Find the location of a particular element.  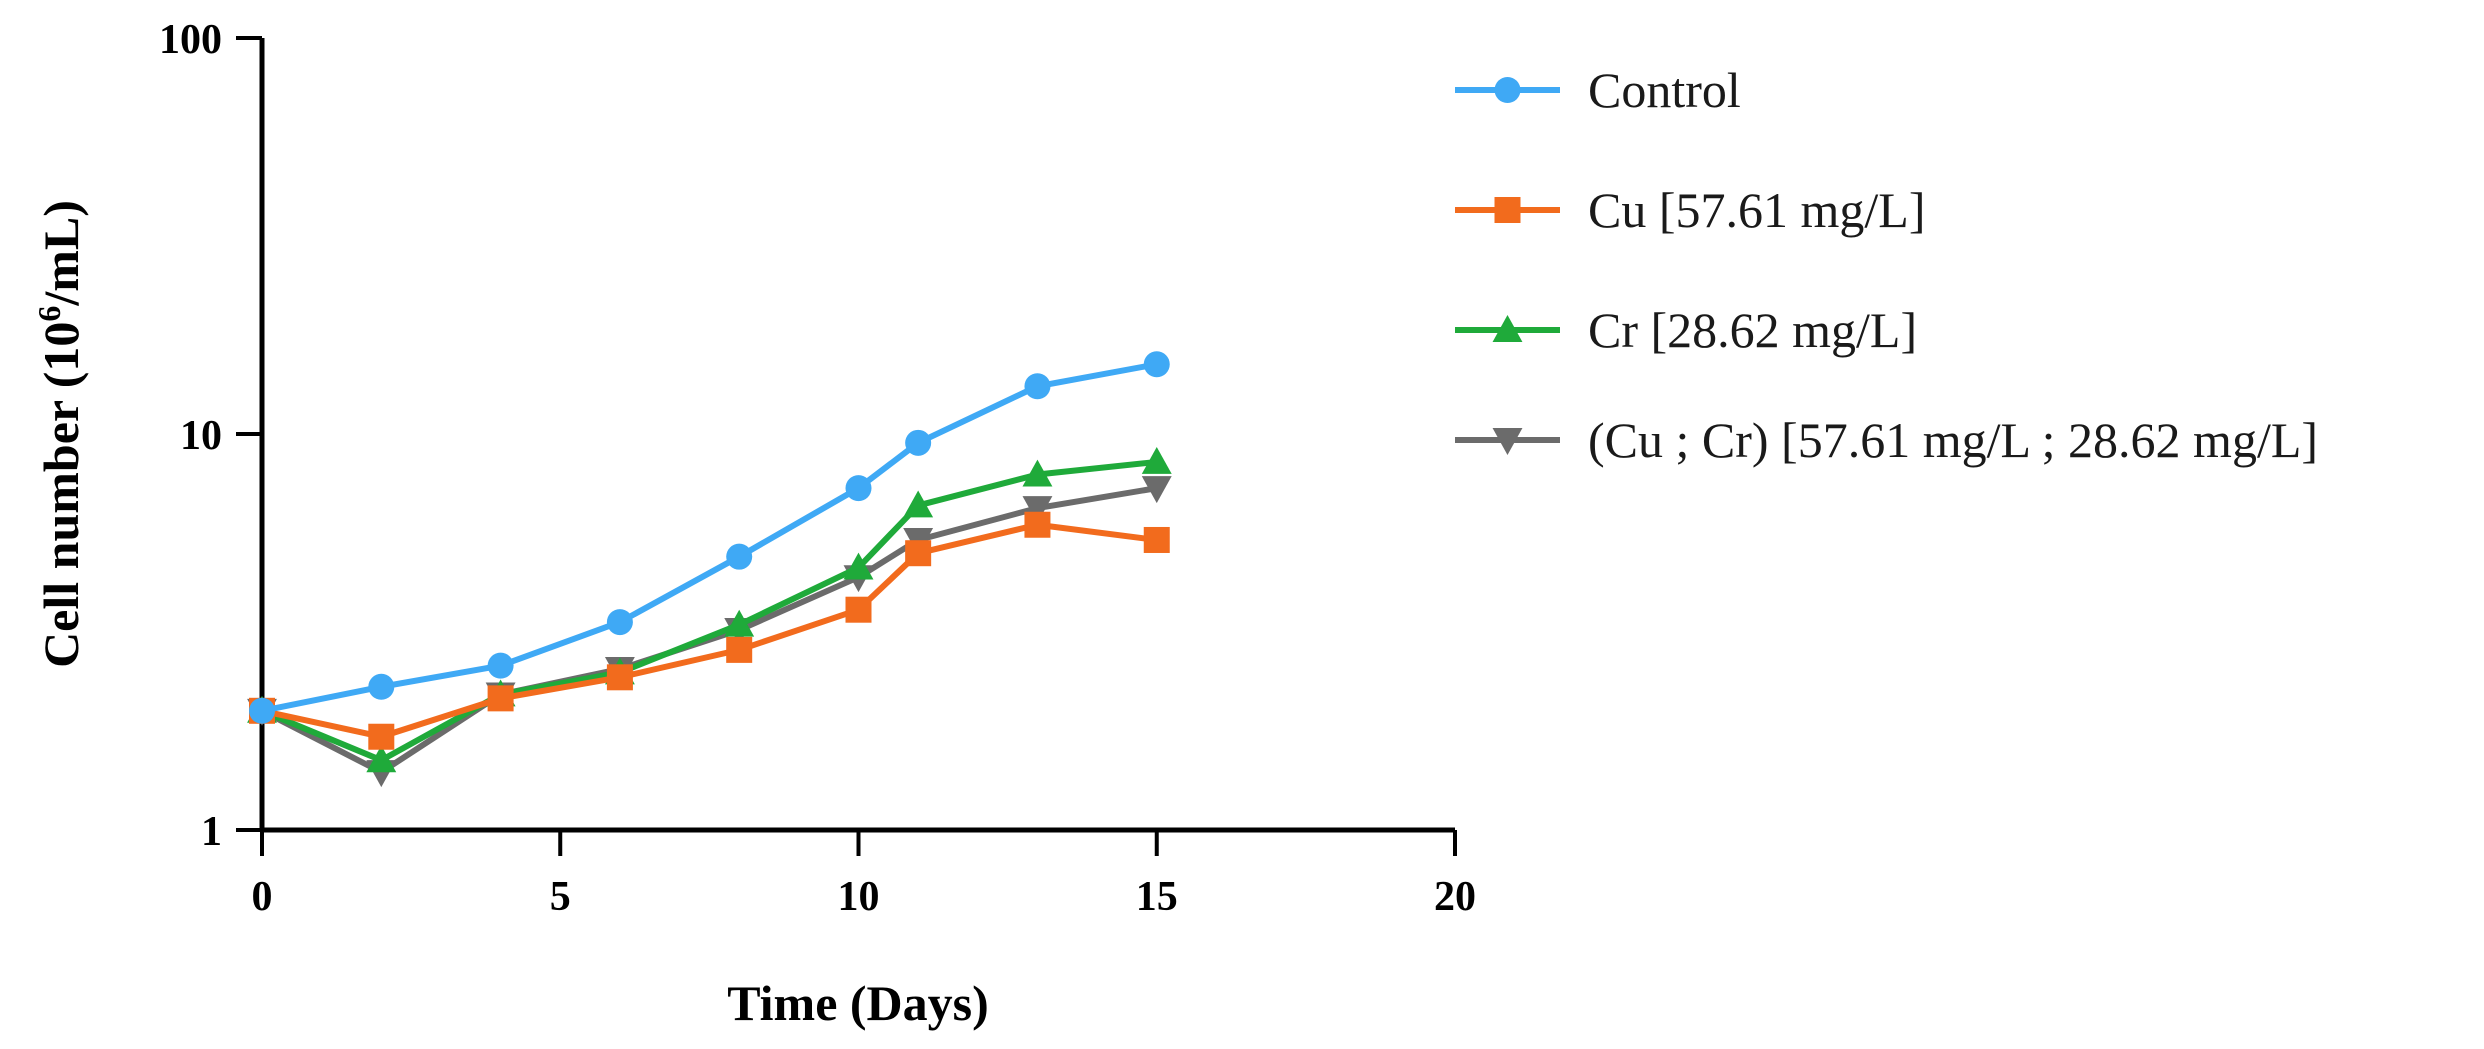

x-tick-label: 15 is located at coordinates (1157, 897).